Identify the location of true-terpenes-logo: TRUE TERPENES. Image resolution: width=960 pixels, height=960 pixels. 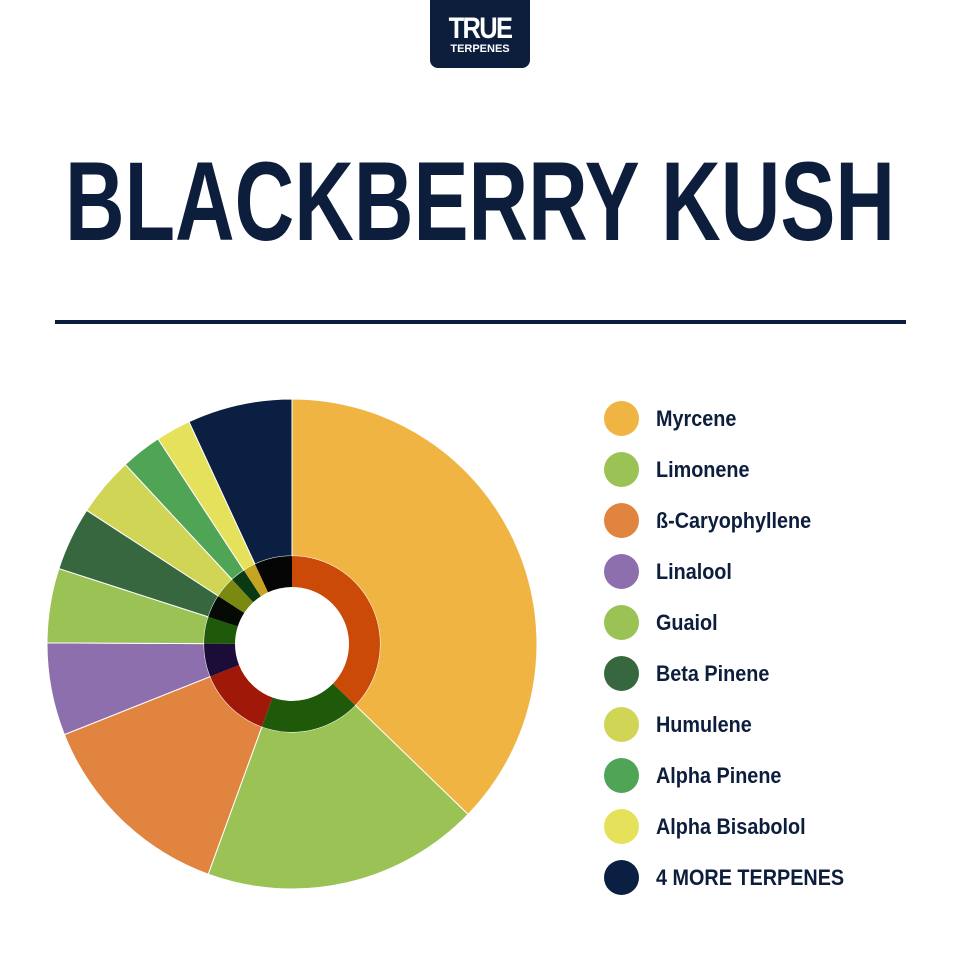
(480, 34).